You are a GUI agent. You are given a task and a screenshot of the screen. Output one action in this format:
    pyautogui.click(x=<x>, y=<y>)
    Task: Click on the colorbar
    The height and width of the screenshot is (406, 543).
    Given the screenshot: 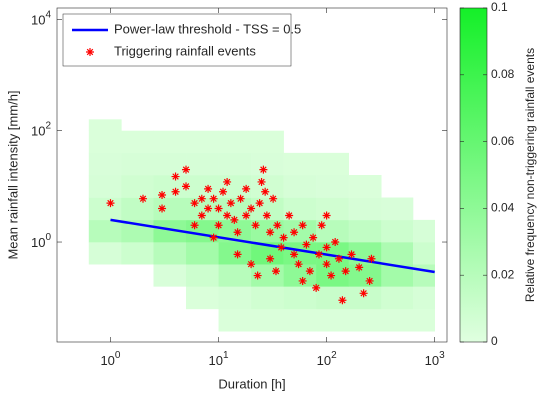 What is the action you would take?
    pyautogui.click(x=473, y=175)
    